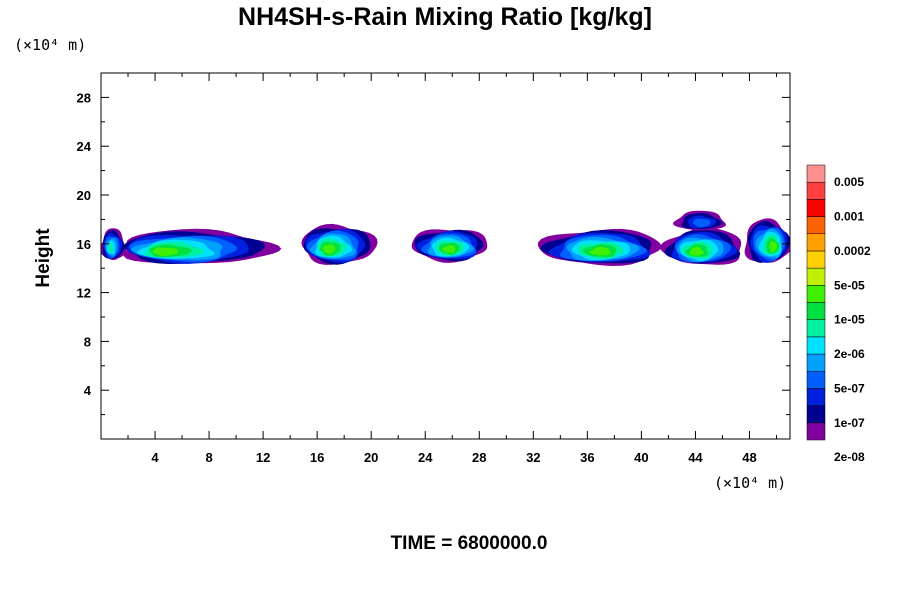  What do you see at coordinates (263, 457) in the screenshot?
I see `x-tick-label: 12` at bounding box center [263, 457].